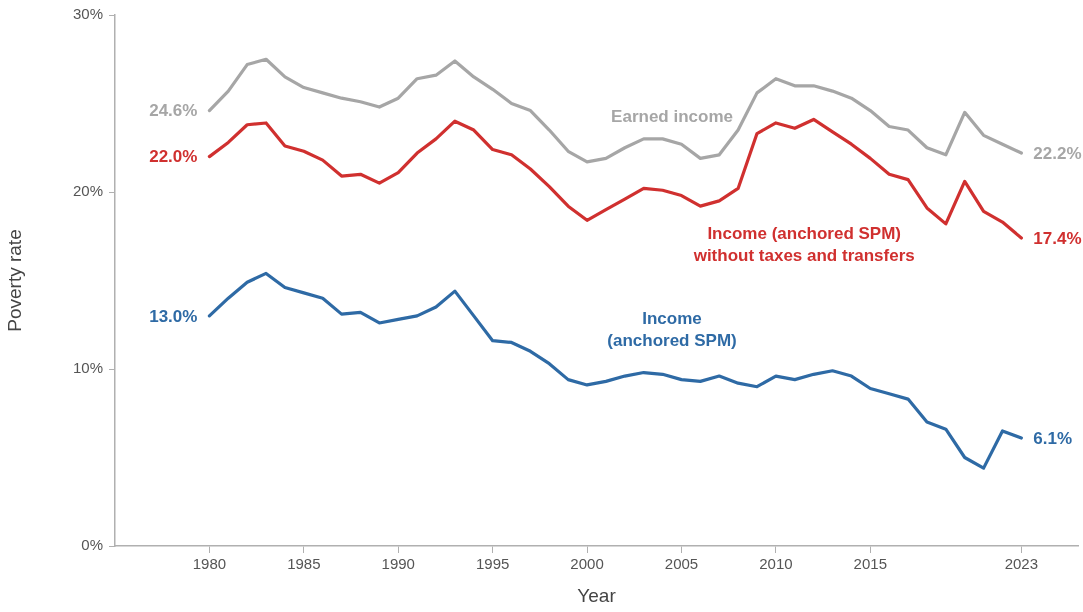 The image size is (1083, 612). I want to click on y-tick-label: 0%, so click(92, 545).